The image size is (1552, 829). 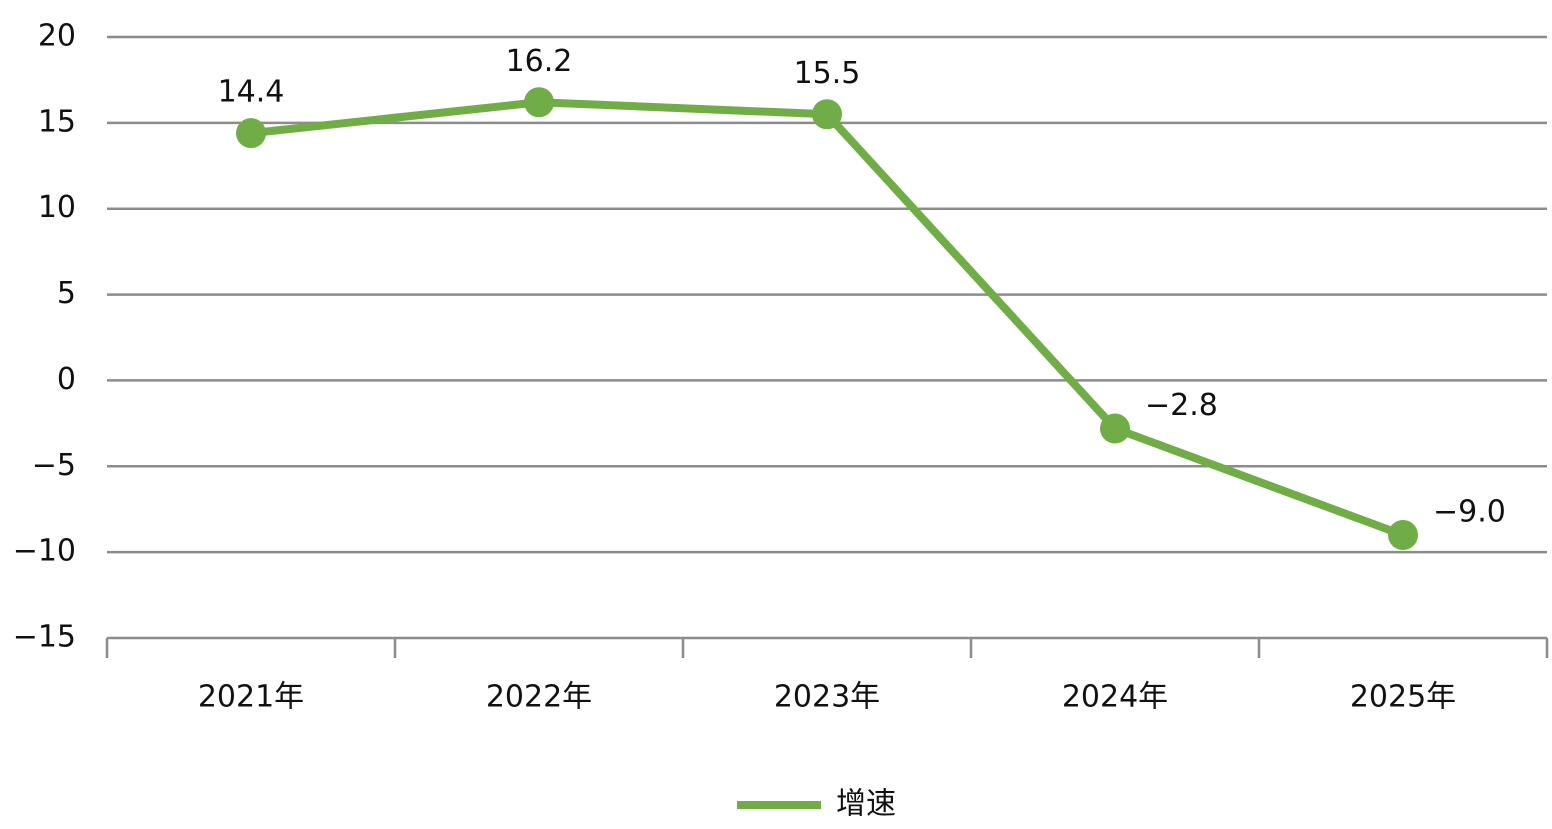 I want to click on y-tick-label: 0, so click(x=66, y=379).